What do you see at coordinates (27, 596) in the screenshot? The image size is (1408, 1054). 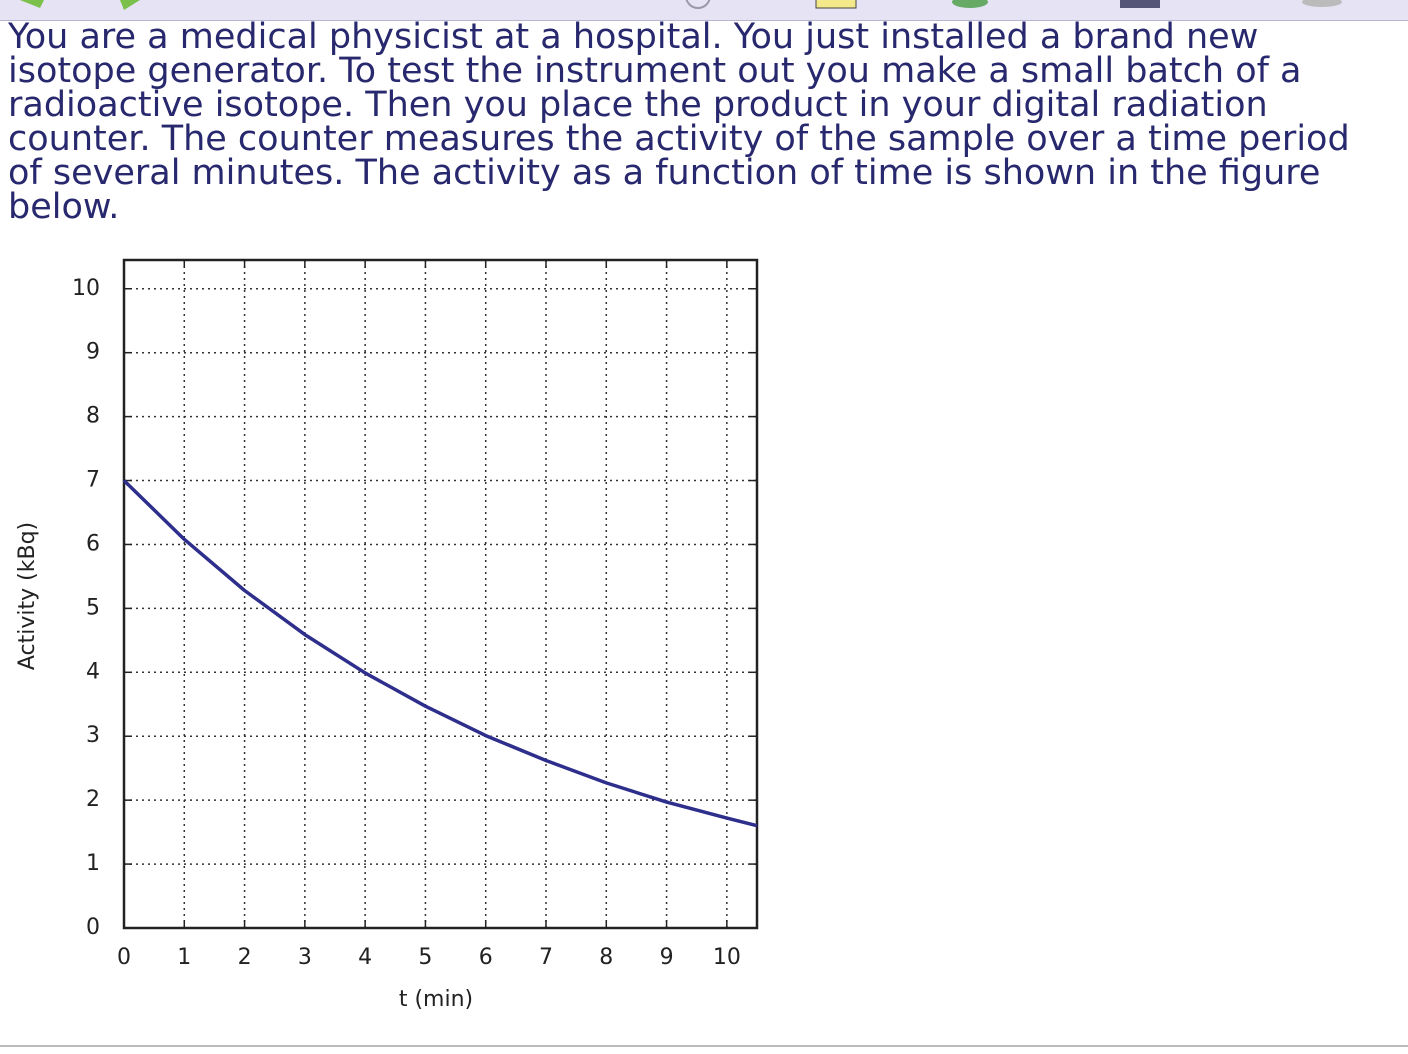 I see `y-axis-label: Activity (kBq)` at bounding box center [27, 596].